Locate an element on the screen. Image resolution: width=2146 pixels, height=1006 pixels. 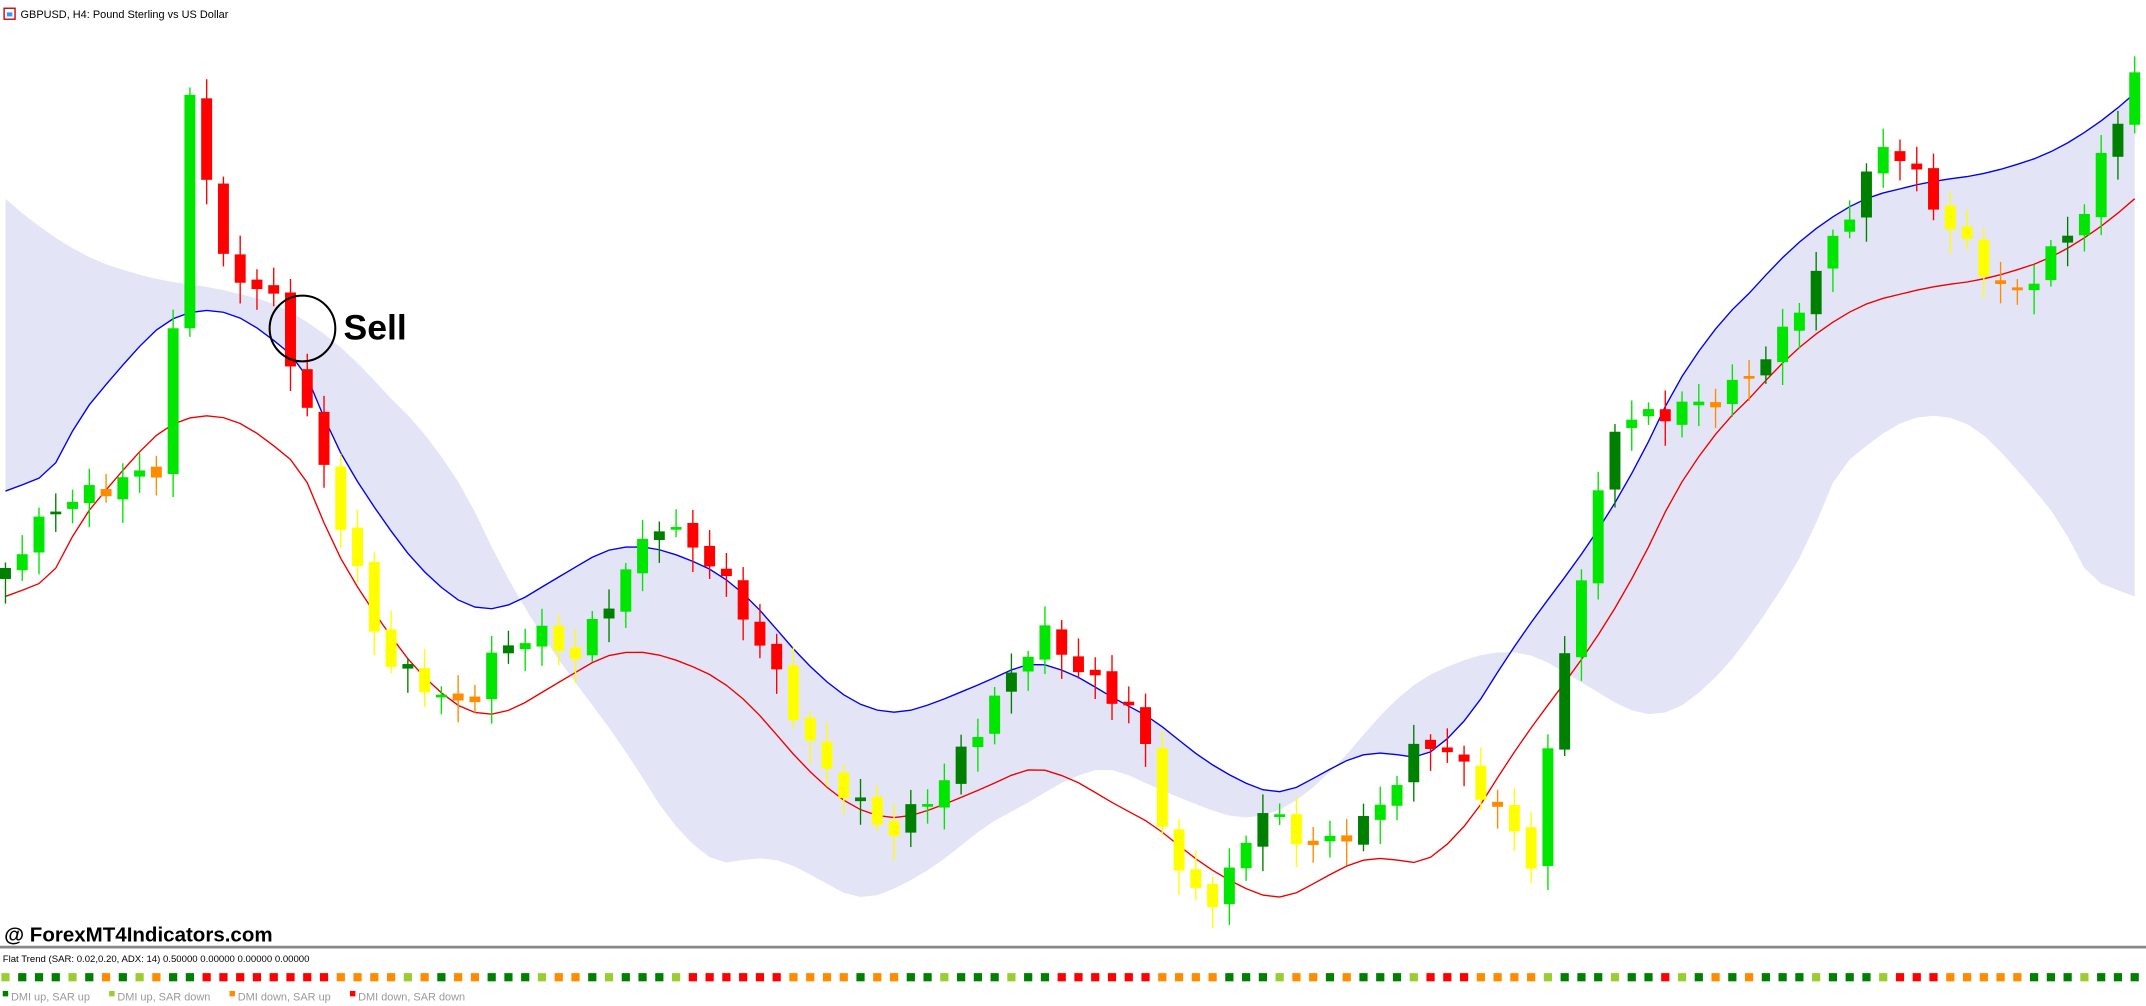
sell-circle is located at coordinates (302, 328).